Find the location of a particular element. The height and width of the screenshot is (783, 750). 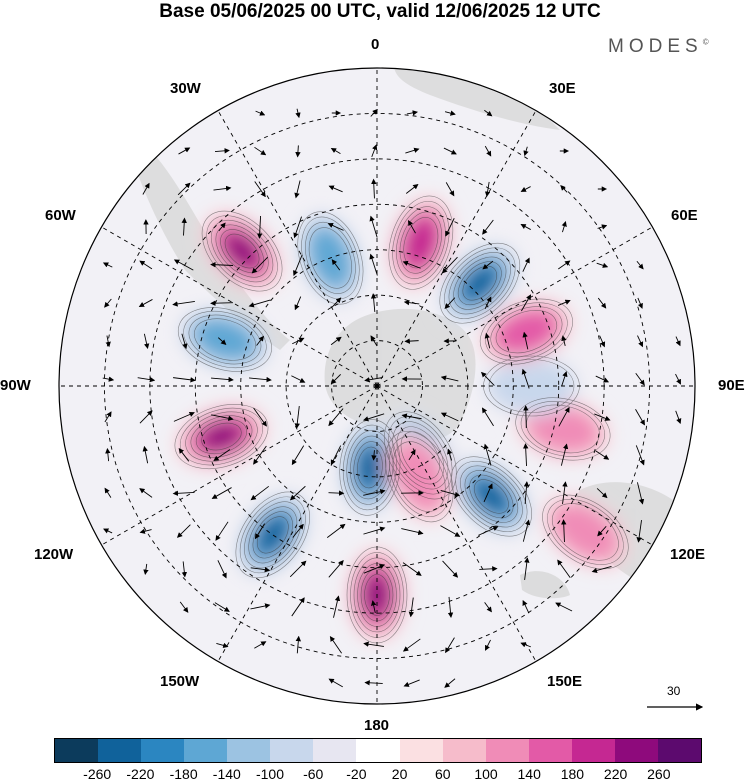

colorbar-tick-label: -100 is located at coordinates (270, 774).